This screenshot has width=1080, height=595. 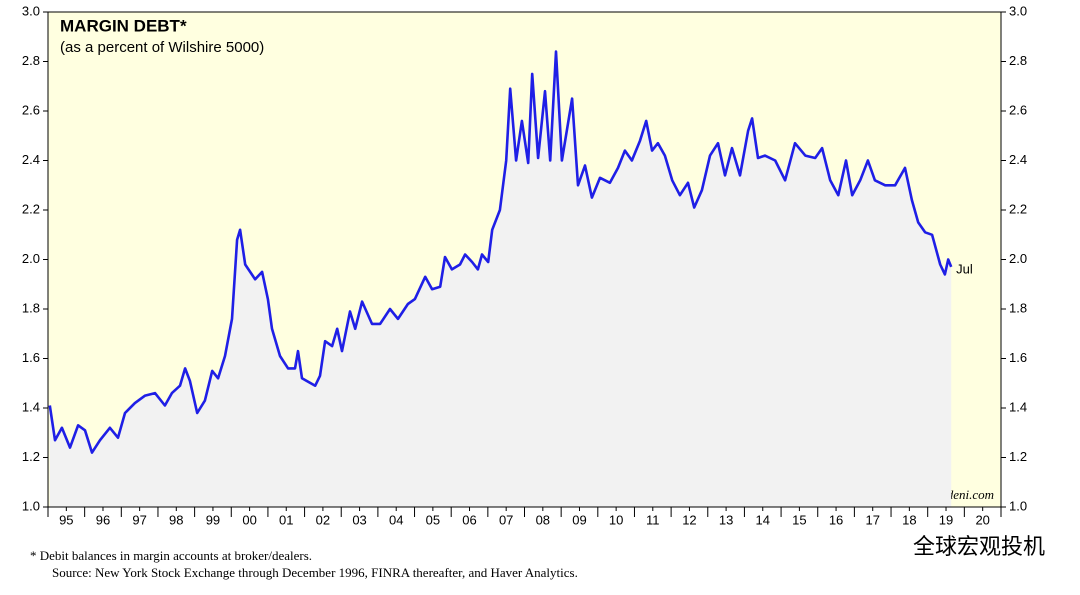 I want to click on x-tick-label: 03, so click(x=359, y=519).